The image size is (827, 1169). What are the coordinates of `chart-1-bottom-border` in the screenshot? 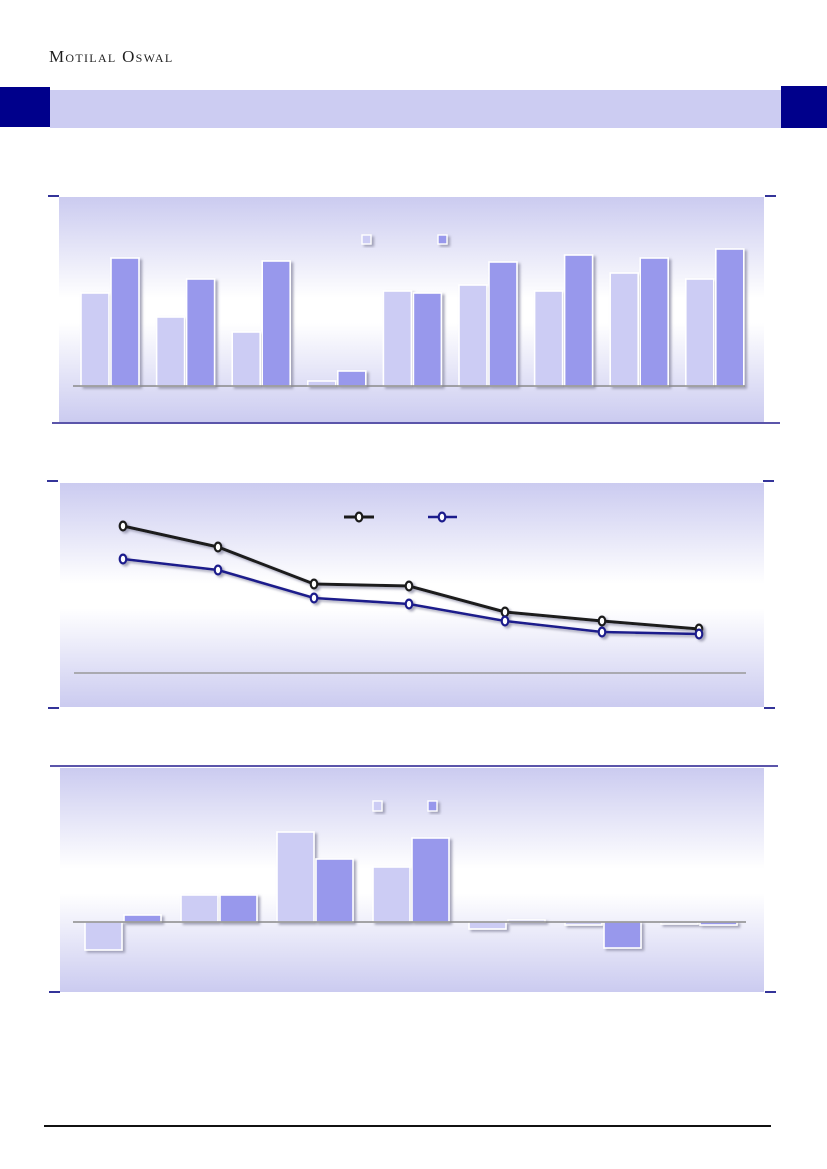 It's located at (416, 423).